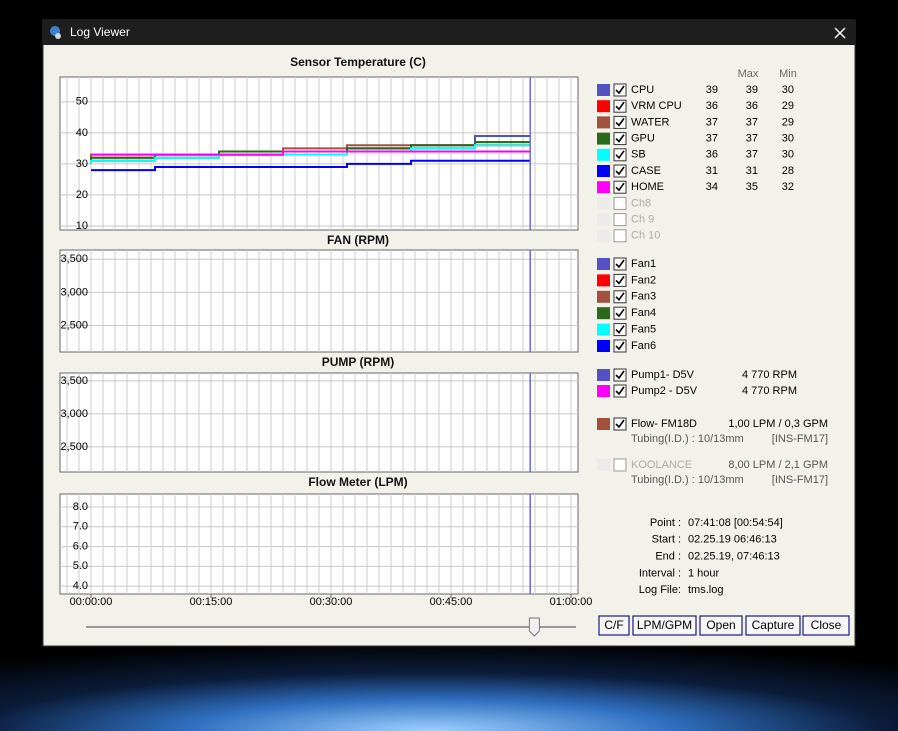 The image size is (898, 731). What do you see at coordinates (800, 439) in the screenshot?
I see `sensor-id: [INS-FM17]` at bounding box center [800, 439].